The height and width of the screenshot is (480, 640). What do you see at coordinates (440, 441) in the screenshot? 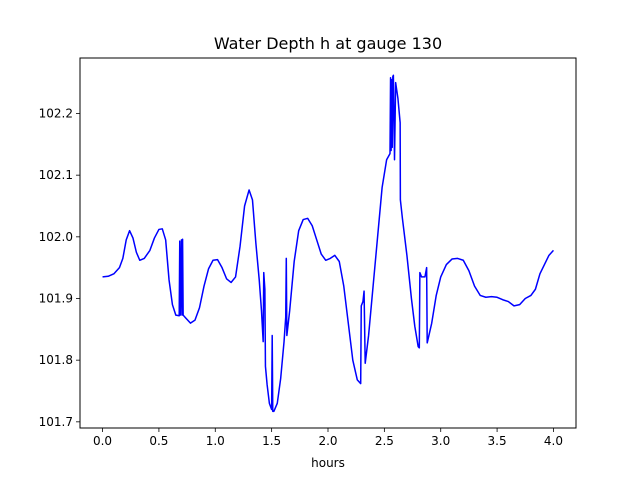
I see `x-tick-label: 3.0` at bounding box center [440, 441].